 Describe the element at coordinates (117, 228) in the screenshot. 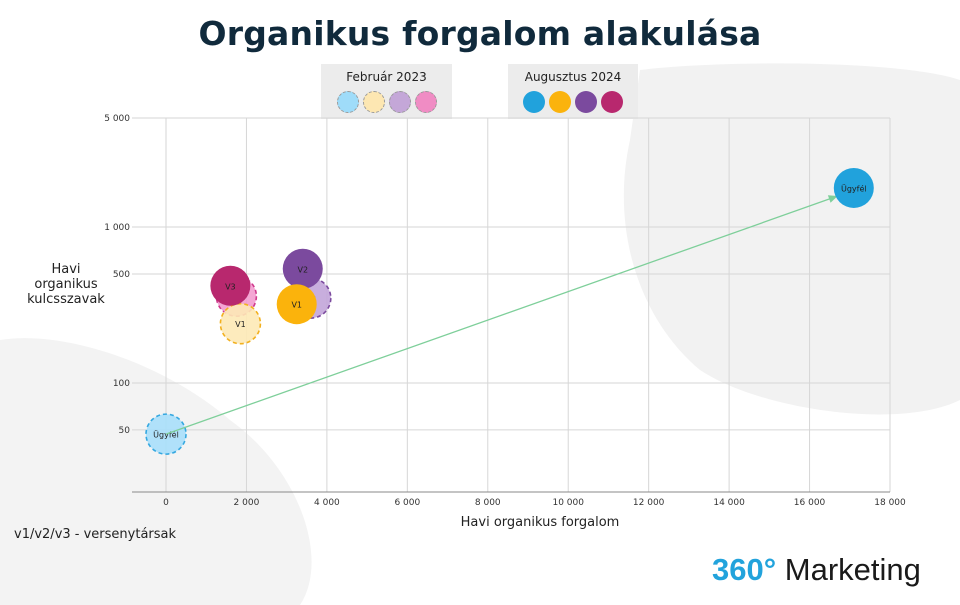

I see `y-tick-label: 1 000` at that location.